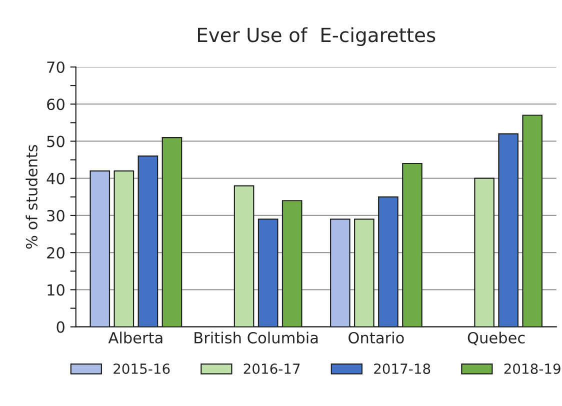  I want to click on x-tick-label: Quebec, so click(496, 339).